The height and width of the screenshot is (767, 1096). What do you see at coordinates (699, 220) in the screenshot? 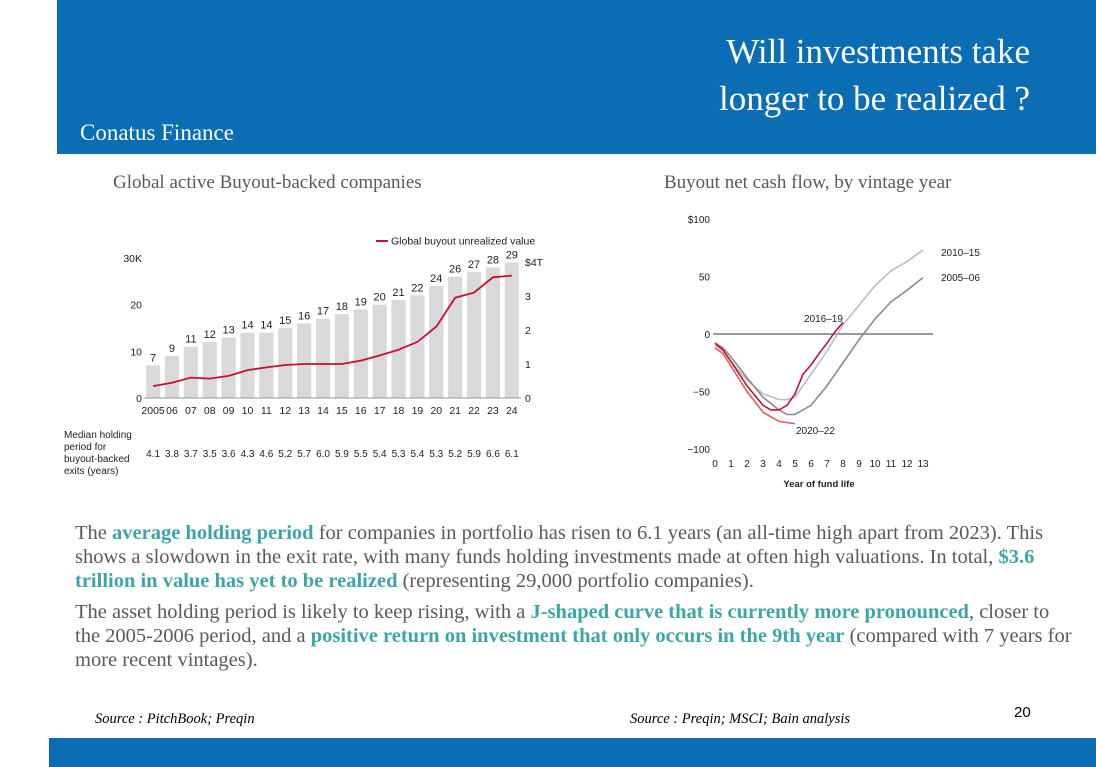
I see `y-tick: $100` at bounding box center [699, 220].